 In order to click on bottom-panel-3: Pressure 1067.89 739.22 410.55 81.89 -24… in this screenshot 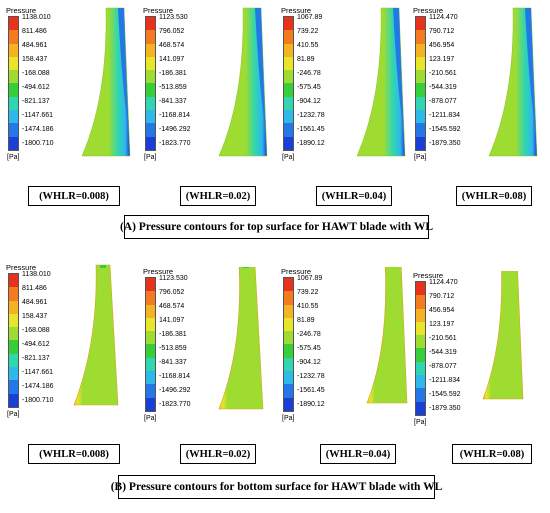, I will do `click(348, 347)`.